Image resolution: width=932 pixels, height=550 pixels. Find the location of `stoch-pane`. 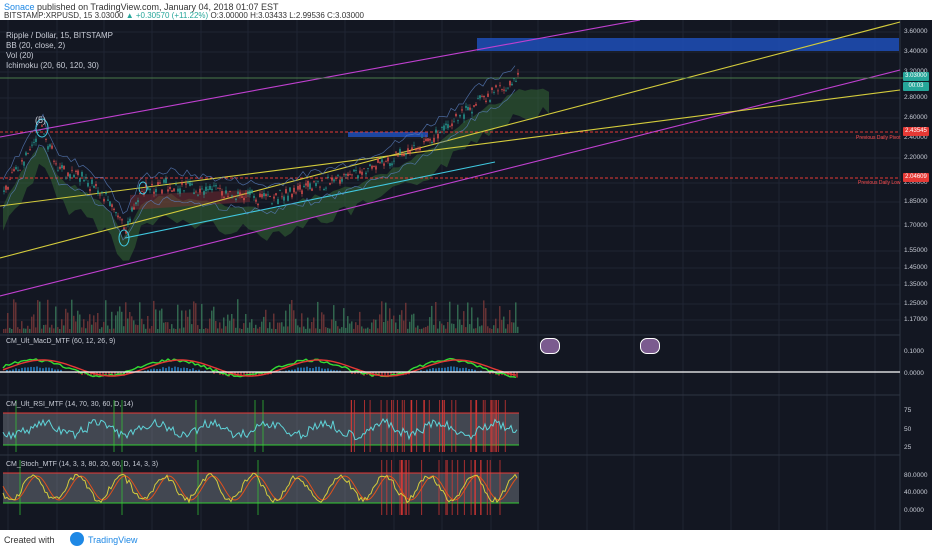

stoch-pane is located at coordinates (260, 487).